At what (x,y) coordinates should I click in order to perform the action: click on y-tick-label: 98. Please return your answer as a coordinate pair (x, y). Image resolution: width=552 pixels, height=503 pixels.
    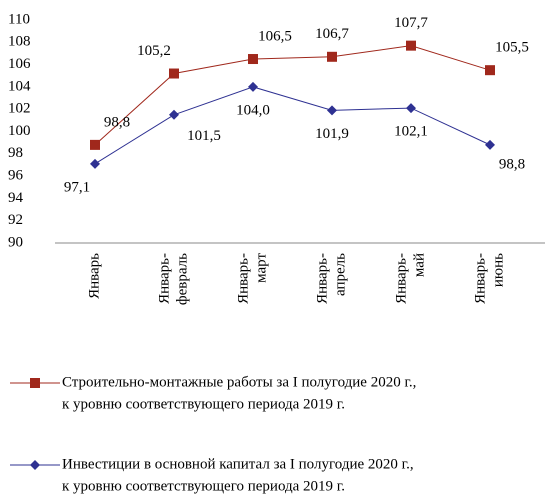
    Looking at the image, I should click on (15, 153).